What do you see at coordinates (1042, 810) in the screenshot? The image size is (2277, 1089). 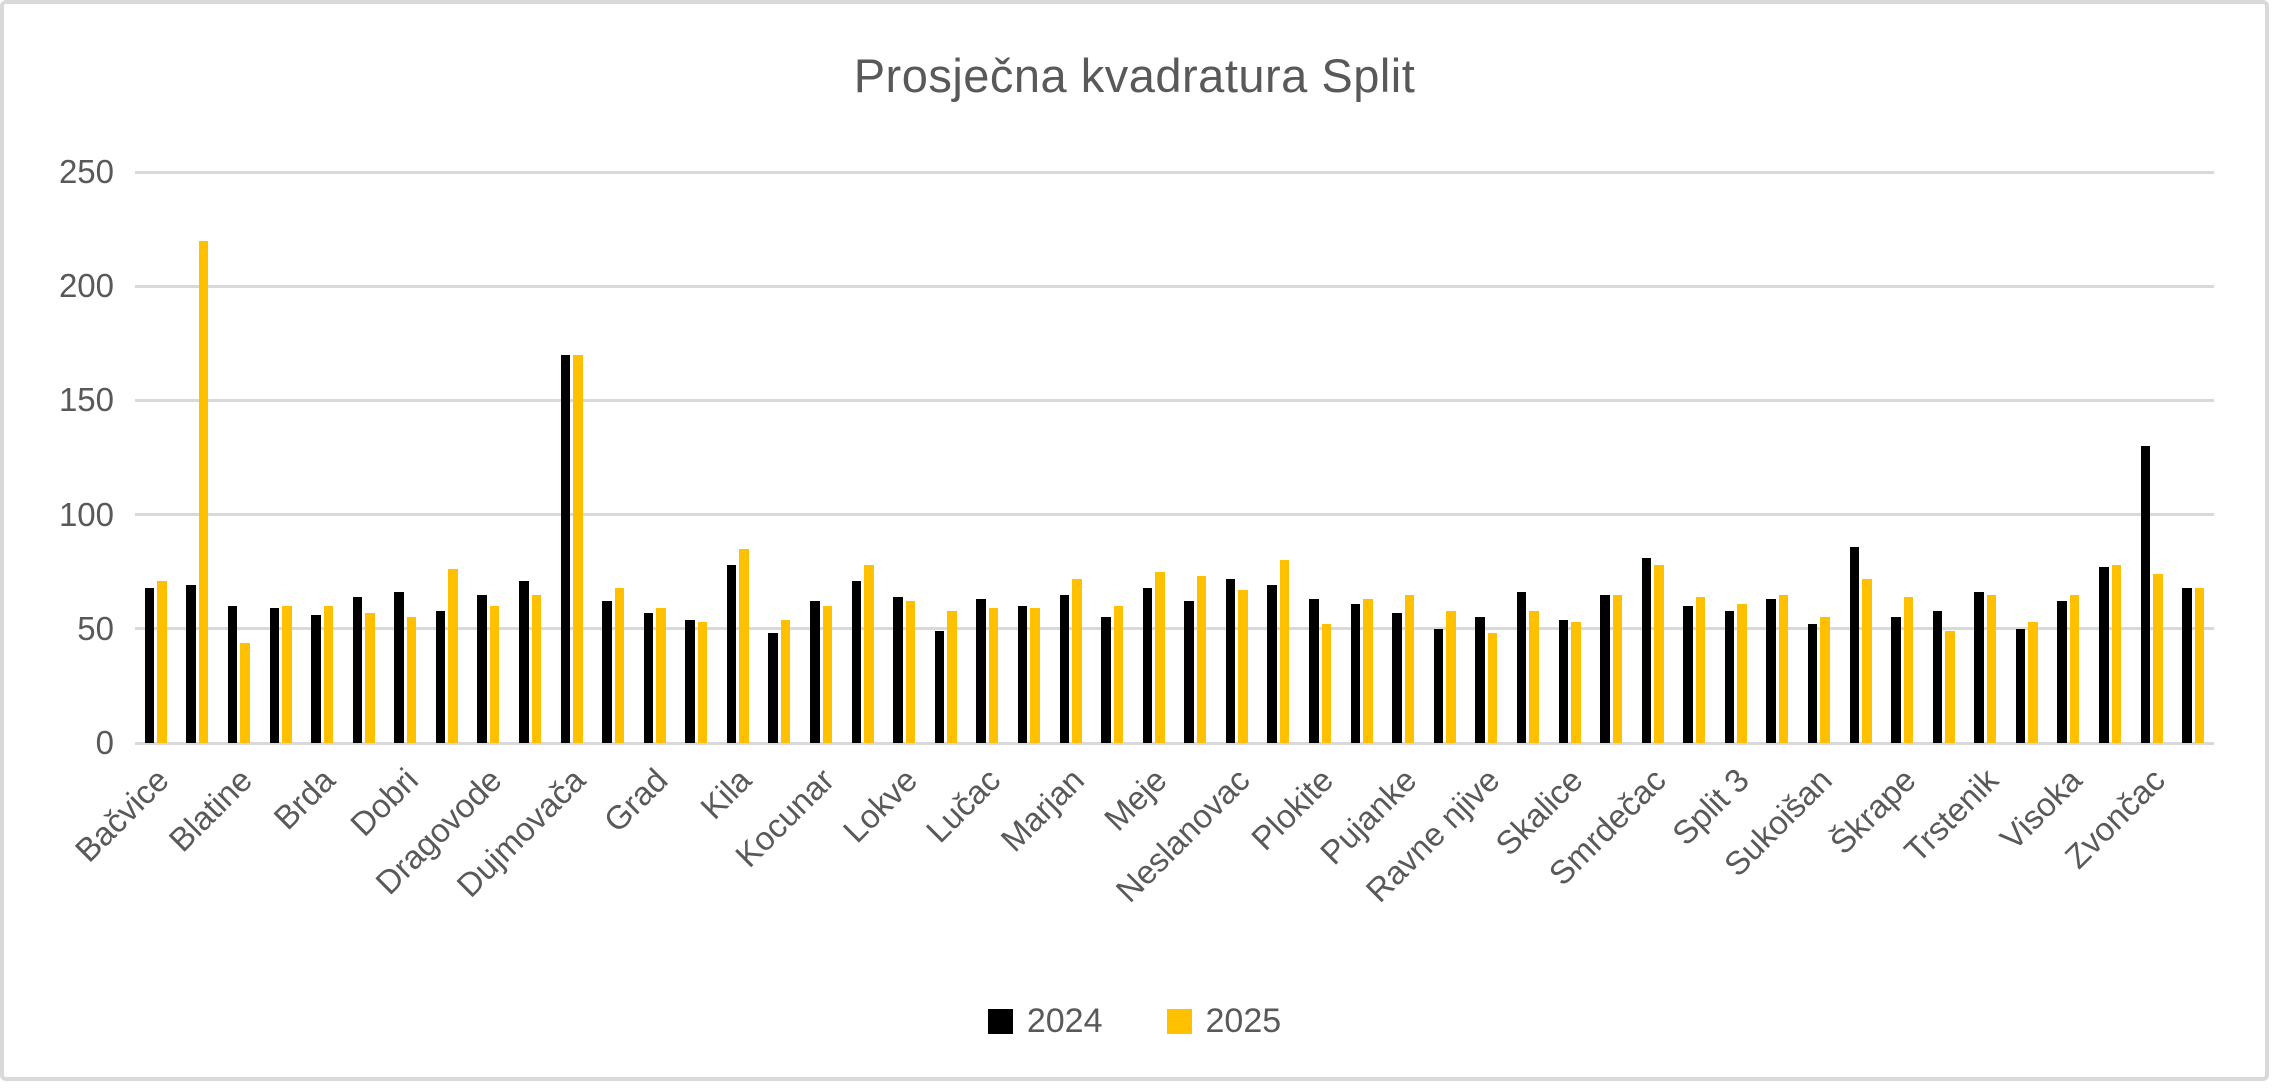 I see `x-axis-tick-label: Marjan` at bounding box center [1042, 810].